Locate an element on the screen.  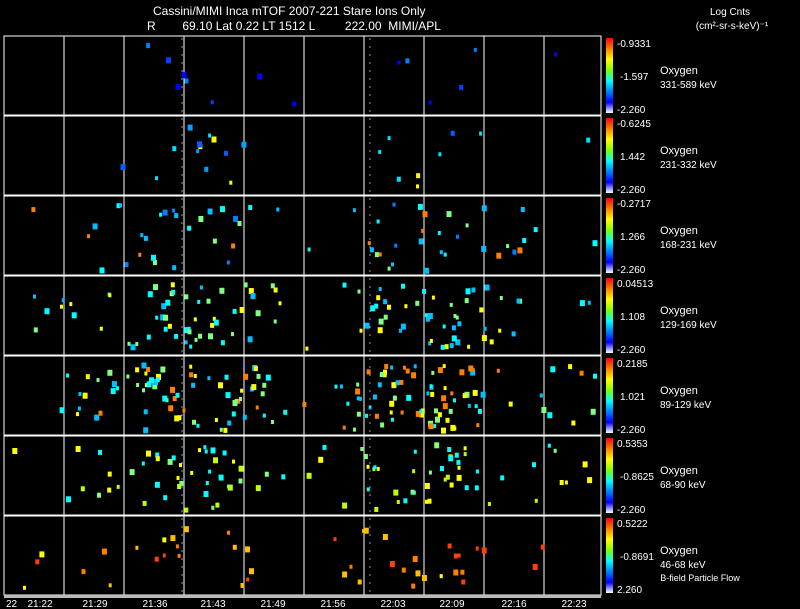
colorbar-min-label: 2.260 is located at coordinates (629, 590).